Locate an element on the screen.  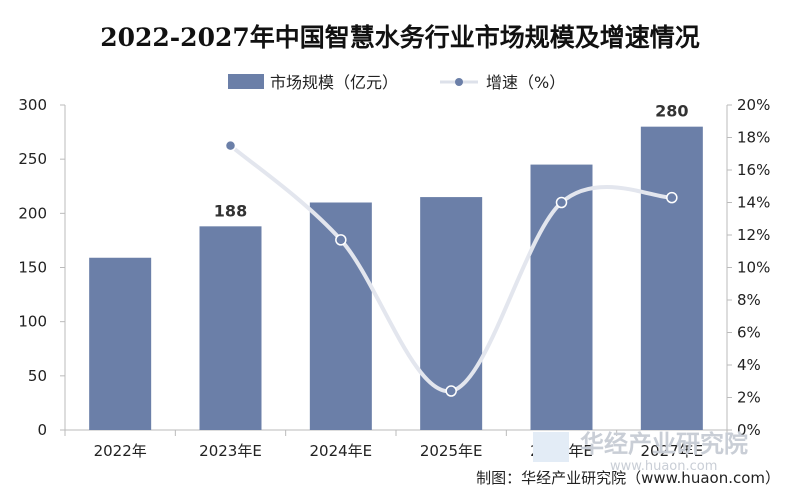
y-right-tick-label: 14% is located at coordinates (753, 203).